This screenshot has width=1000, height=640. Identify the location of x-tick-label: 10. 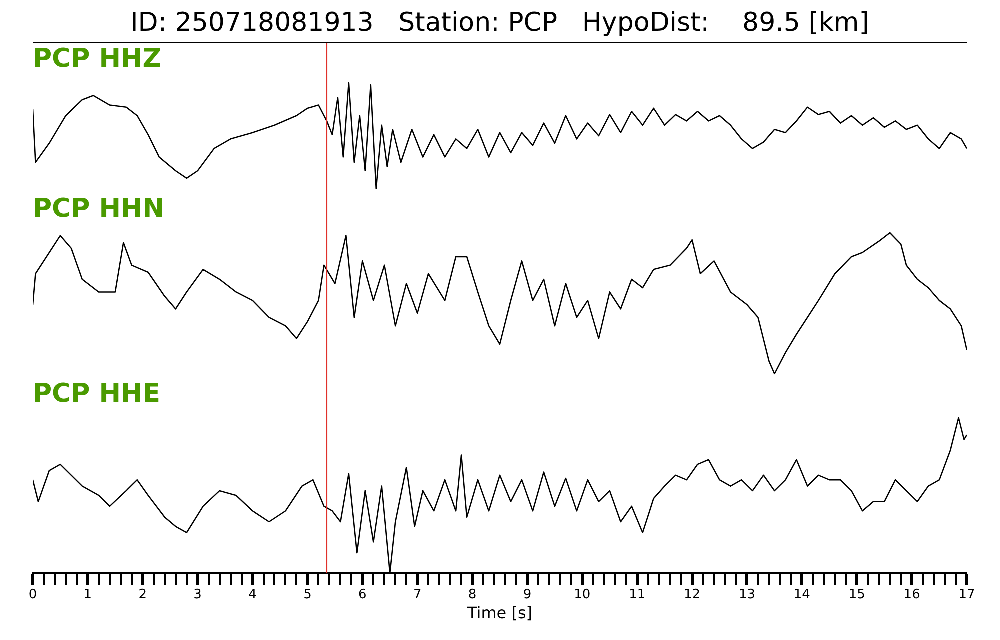
(582, 594).